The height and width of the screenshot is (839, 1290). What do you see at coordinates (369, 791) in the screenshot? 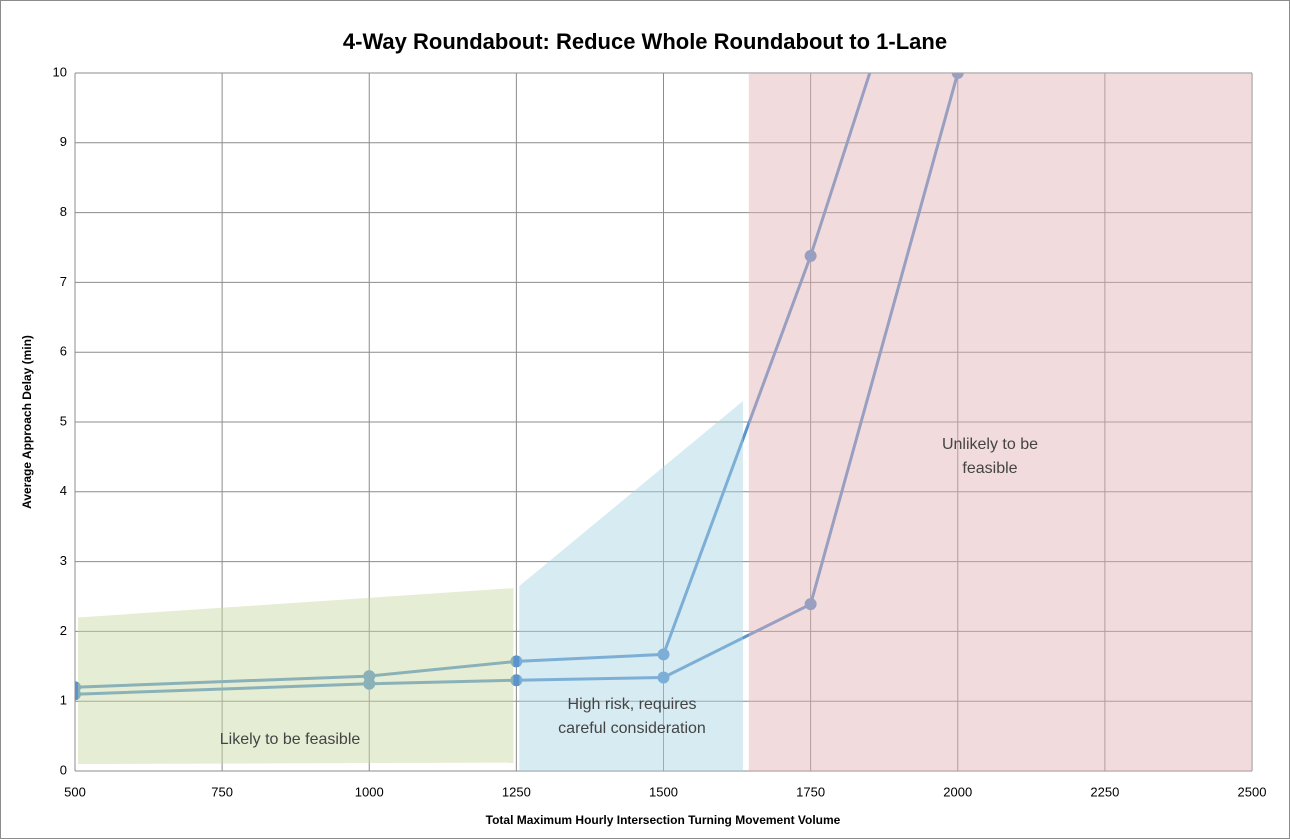
I see `x-tick-label: 1000` at bounding box center [369, 791].